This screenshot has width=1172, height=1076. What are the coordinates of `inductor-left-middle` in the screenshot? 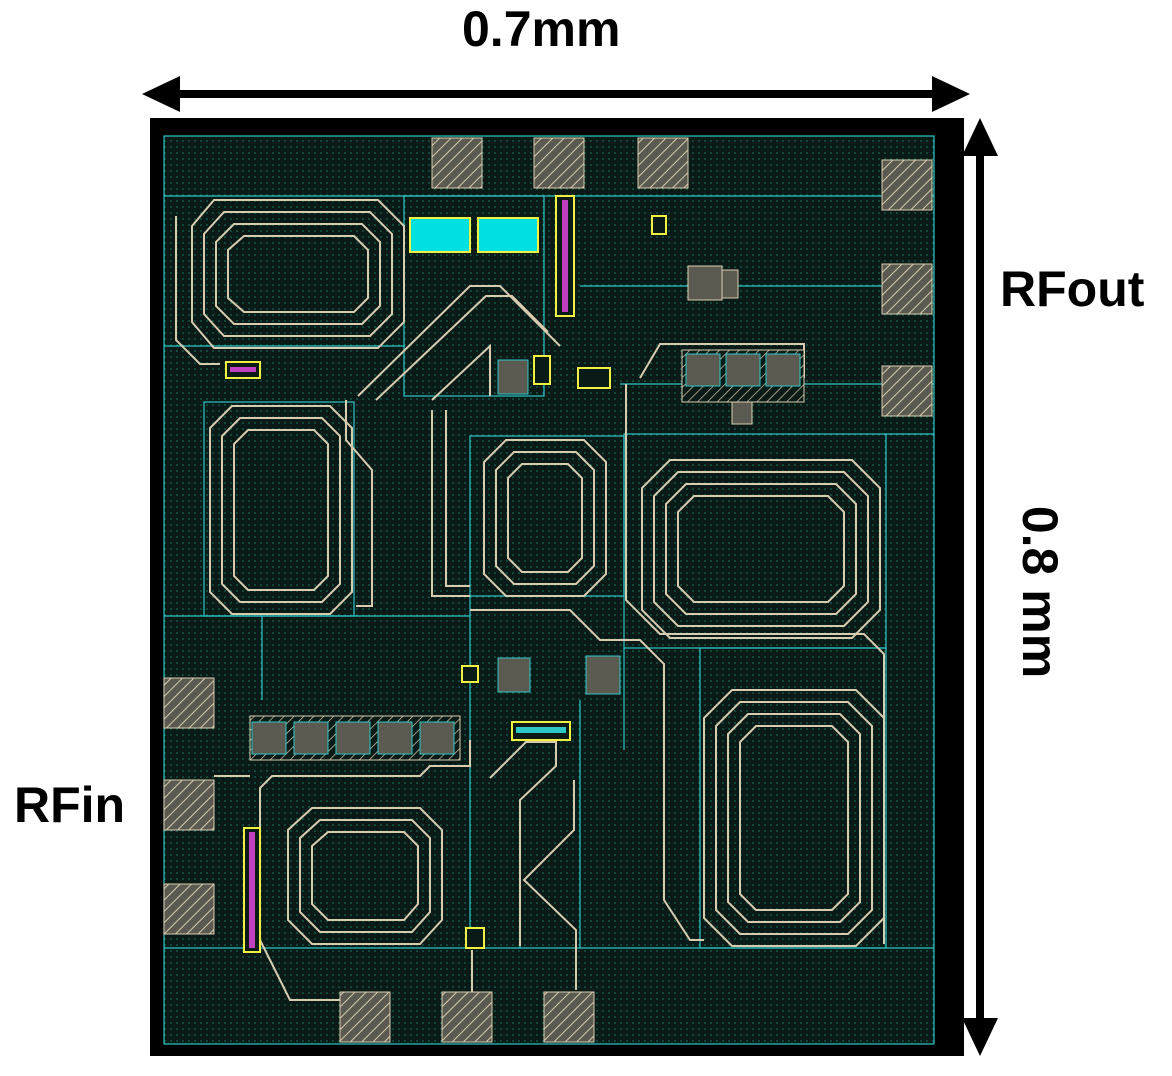 It's located at (281, 510).